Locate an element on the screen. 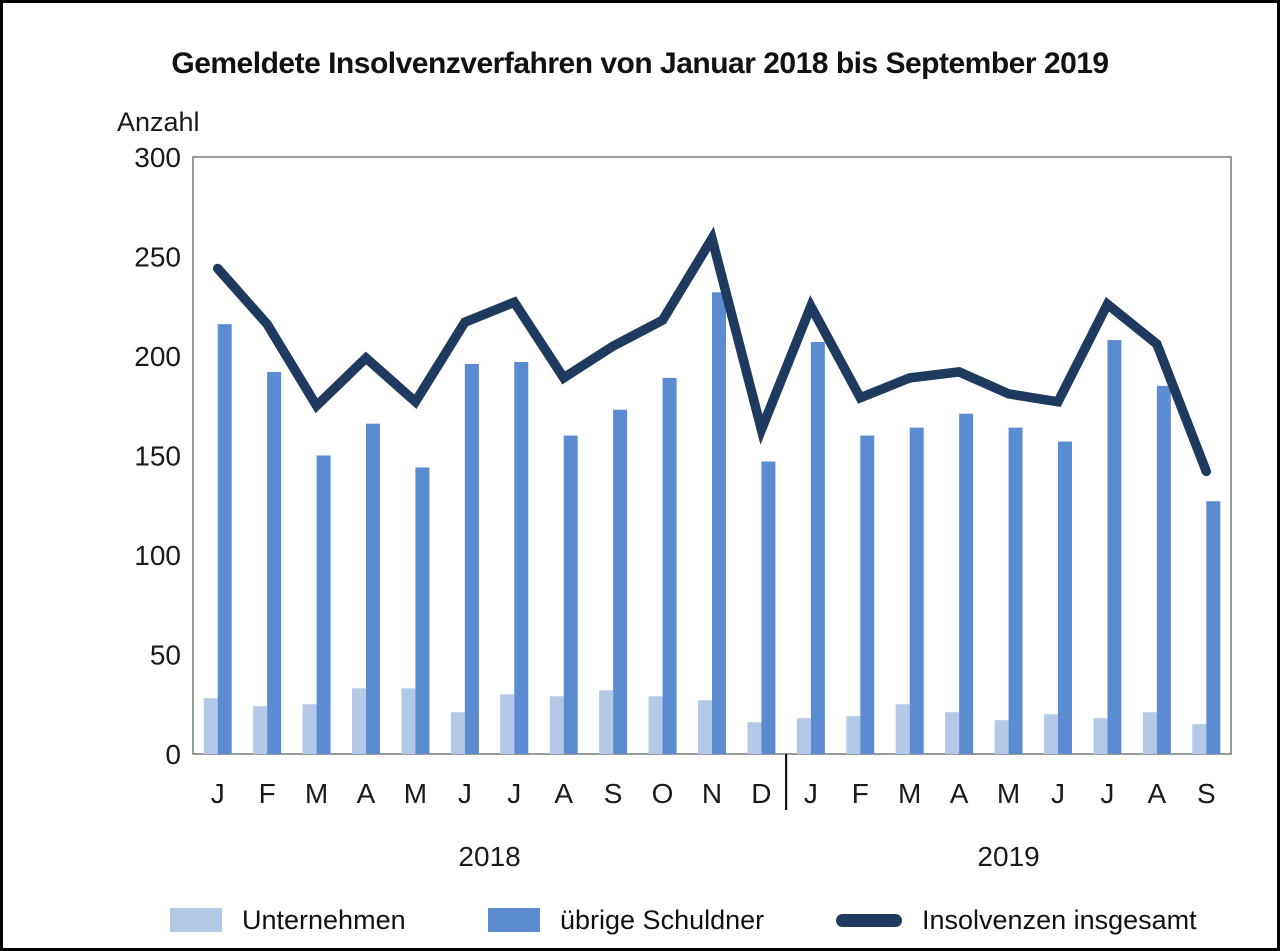 Image resolution: width=1280 pixels, height=951 pixels. y-axis-title: Anzahl is located at coordinates (158, 122).